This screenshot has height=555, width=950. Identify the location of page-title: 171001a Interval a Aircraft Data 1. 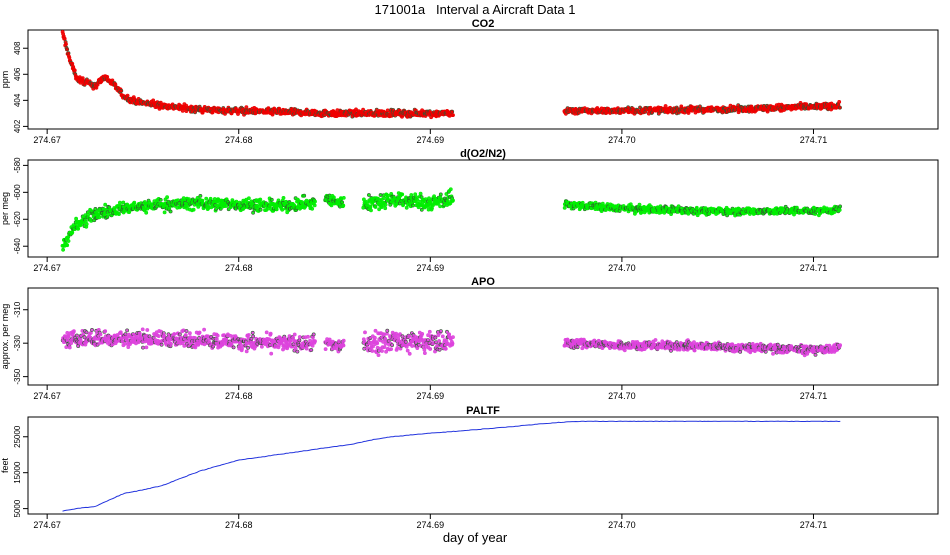
(475, 9).